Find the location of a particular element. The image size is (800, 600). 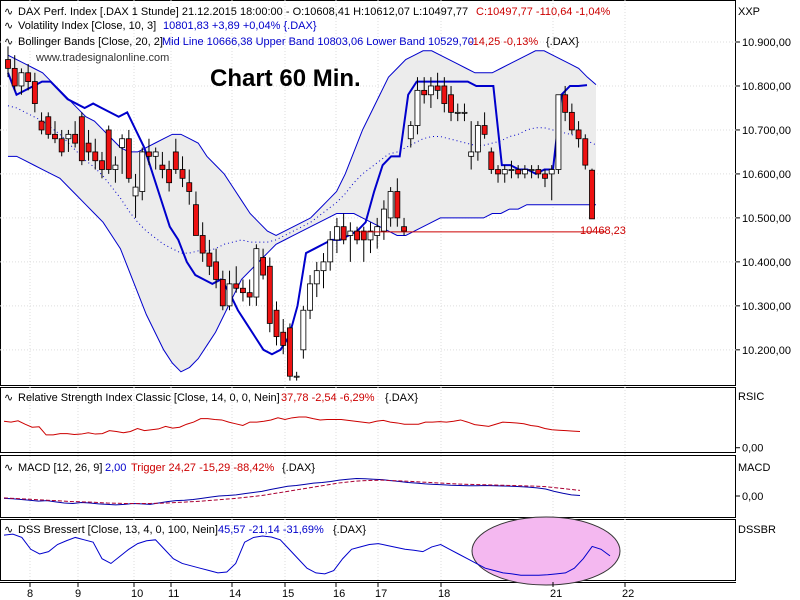

dss-panel-frame is located at coordinates (368, 550).